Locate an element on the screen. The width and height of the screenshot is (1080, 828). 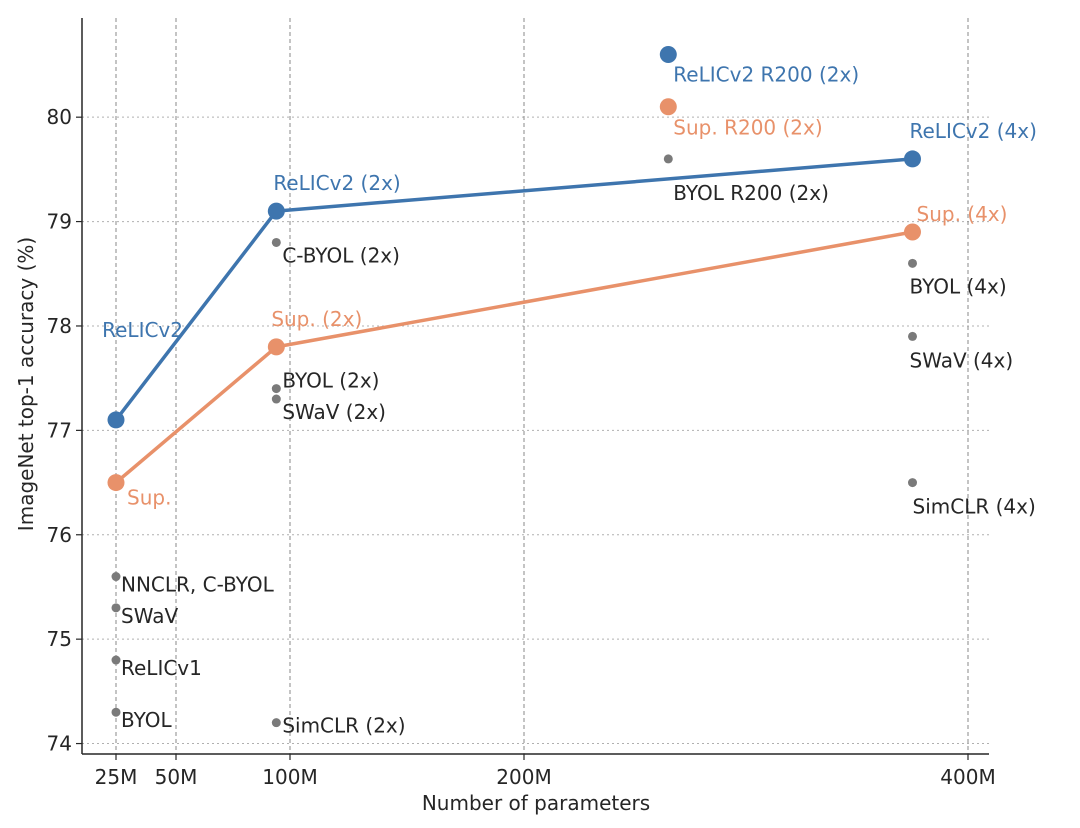
y-tick-label: 78 is located at coordinates (59, 326).